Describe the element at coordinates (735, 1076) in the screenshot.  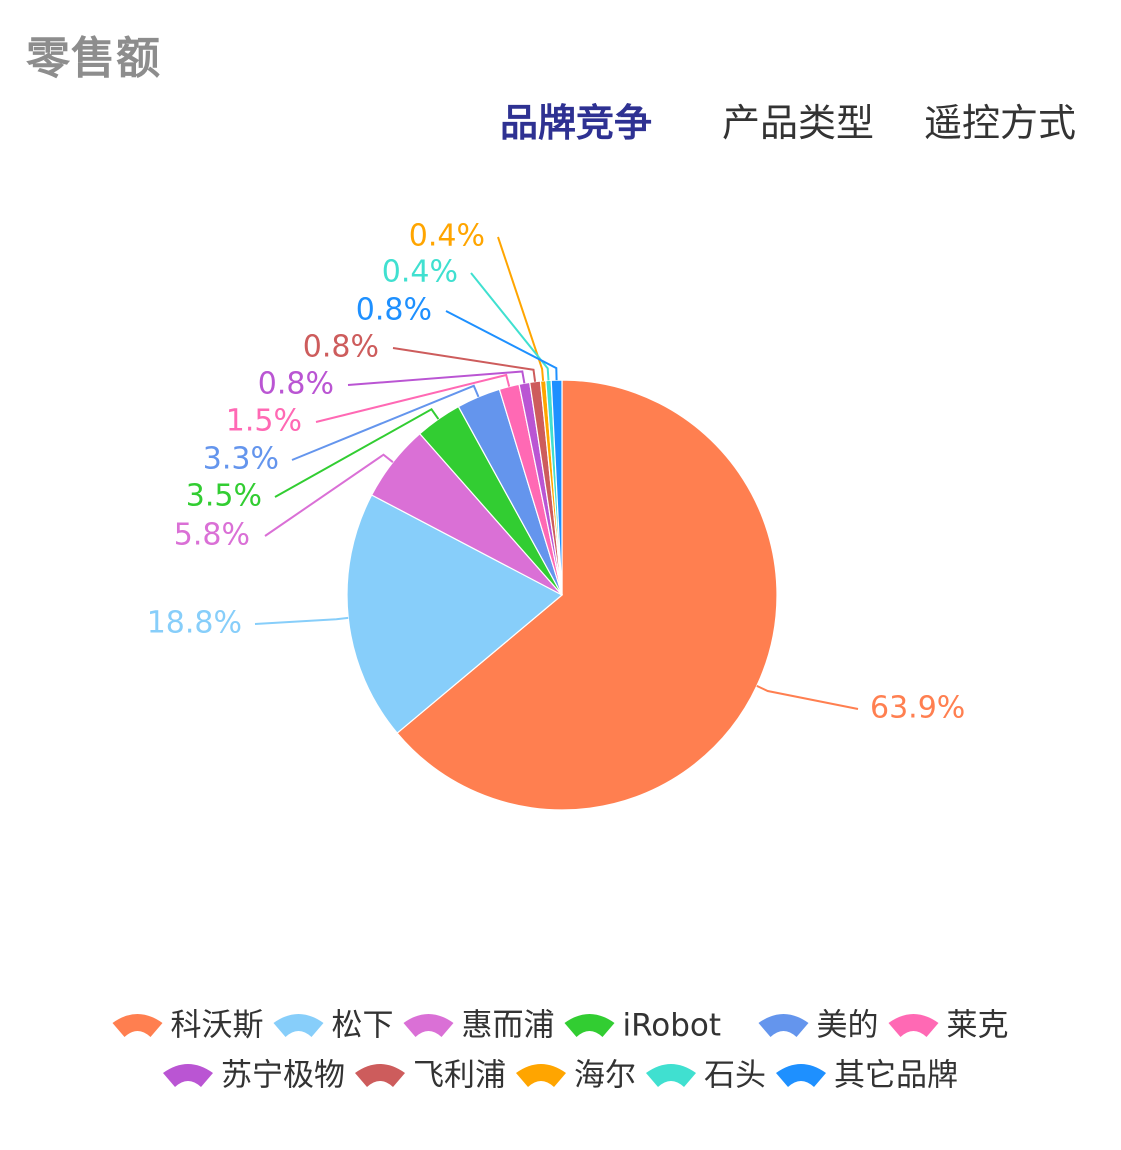
I see `legend-label: 石头` at that location.